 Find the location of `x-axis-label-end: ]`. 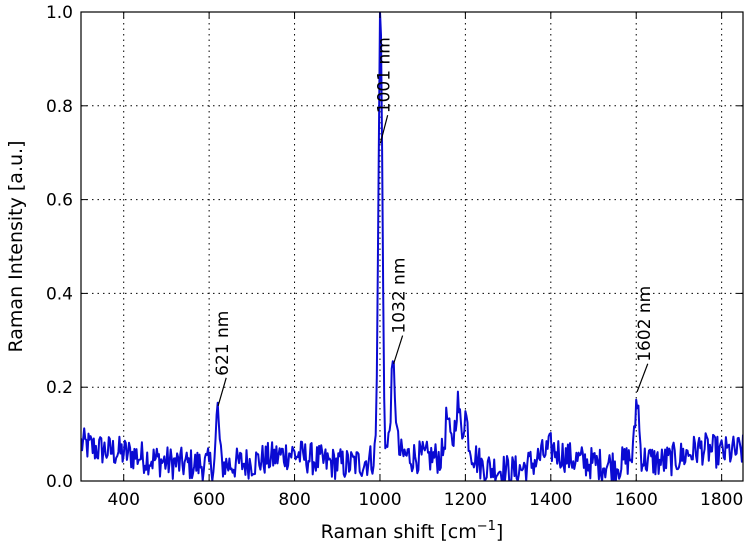

x-axis-label-end: ] is located at coordinates (499, 532).